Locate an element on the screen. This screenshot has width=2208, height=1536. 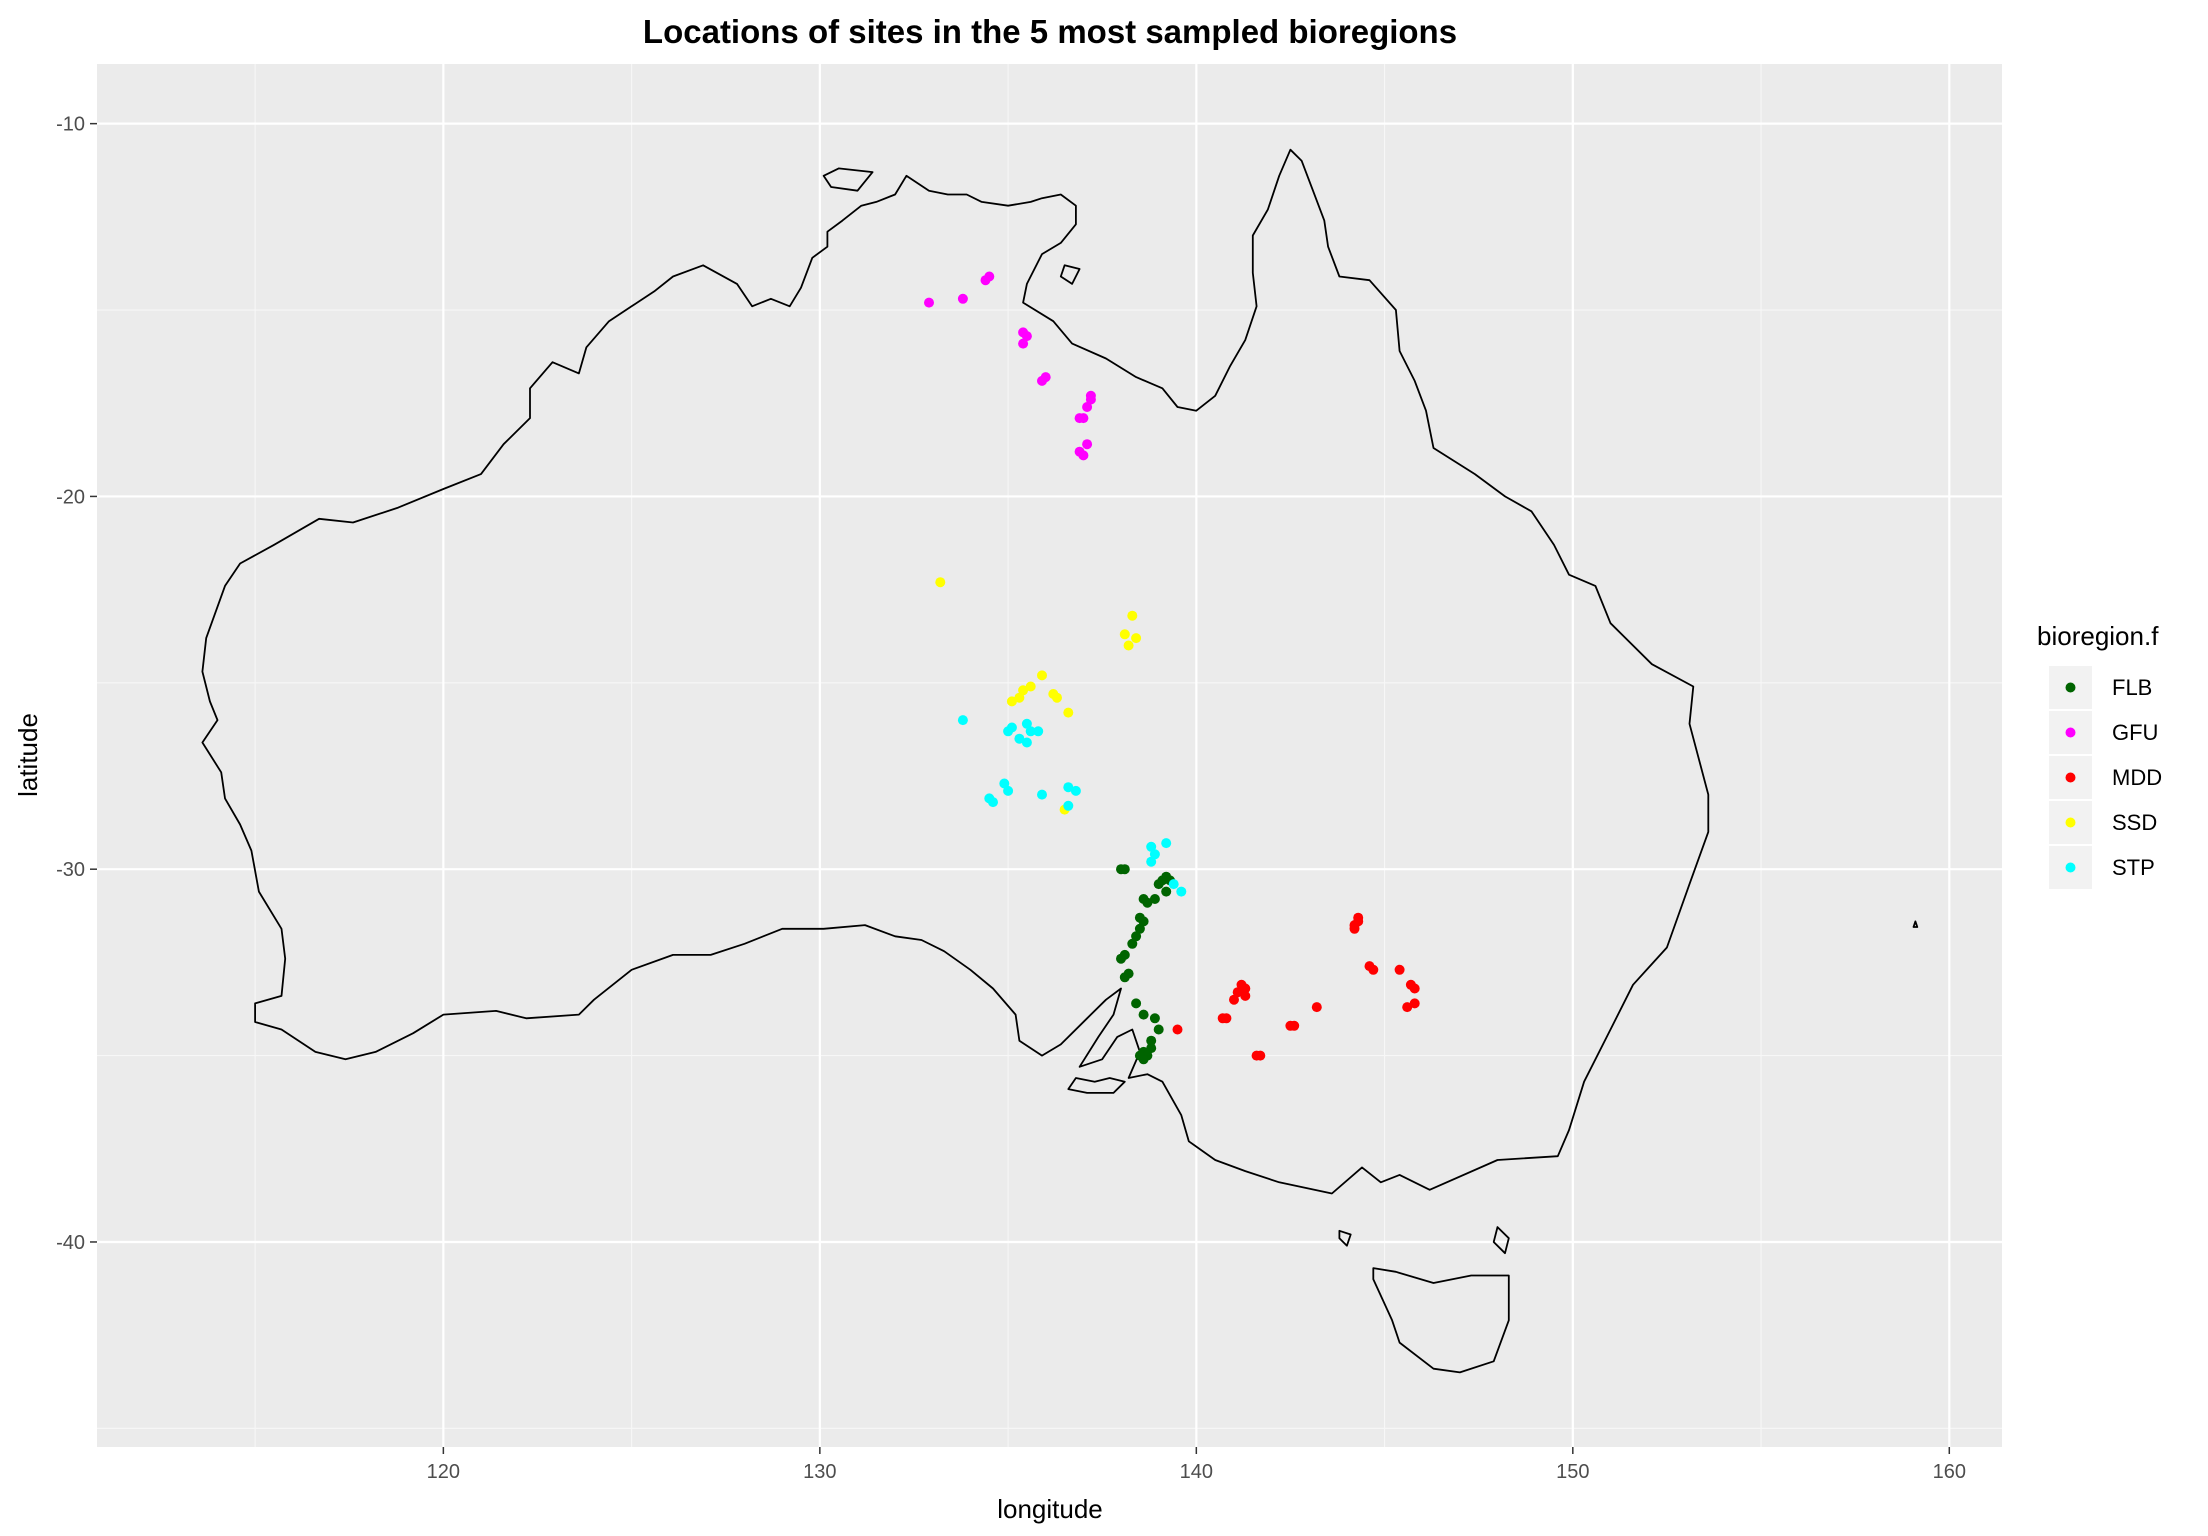
legend-swatch-flb is located at coordinates (2070, 687).